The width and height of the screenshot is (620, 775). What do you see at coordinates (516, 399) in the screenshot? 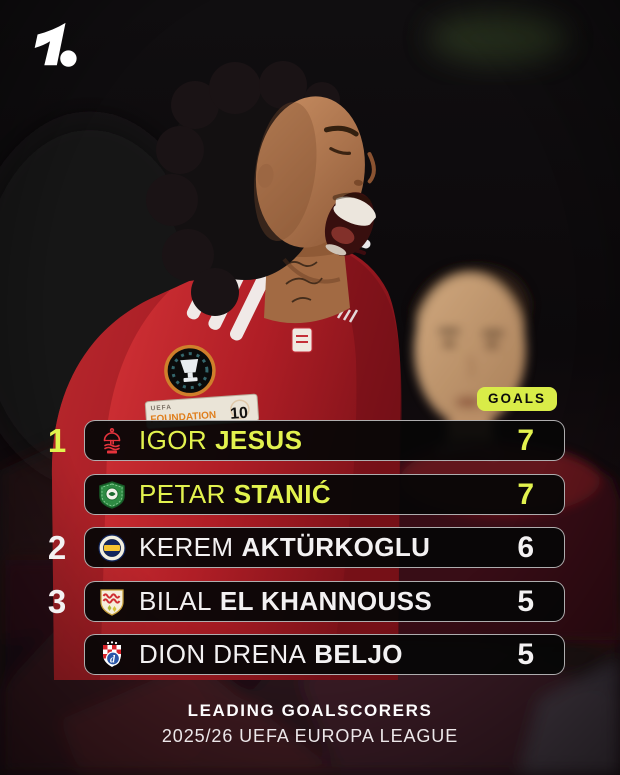
I see `goals-column-header: GOALS` at bounding box center [516, 399].